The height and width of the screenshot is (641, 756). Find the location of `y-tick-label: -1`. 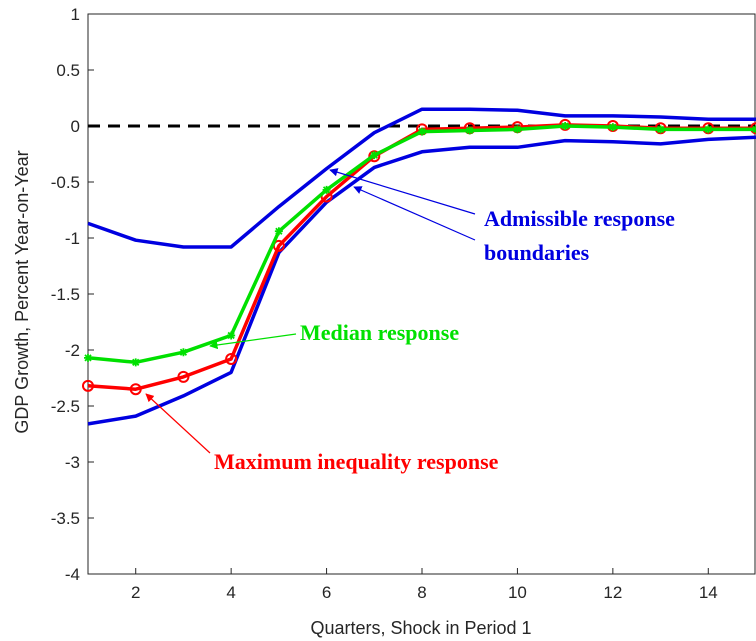

y-tick-label: -1 is located at coordinates (72, 238).